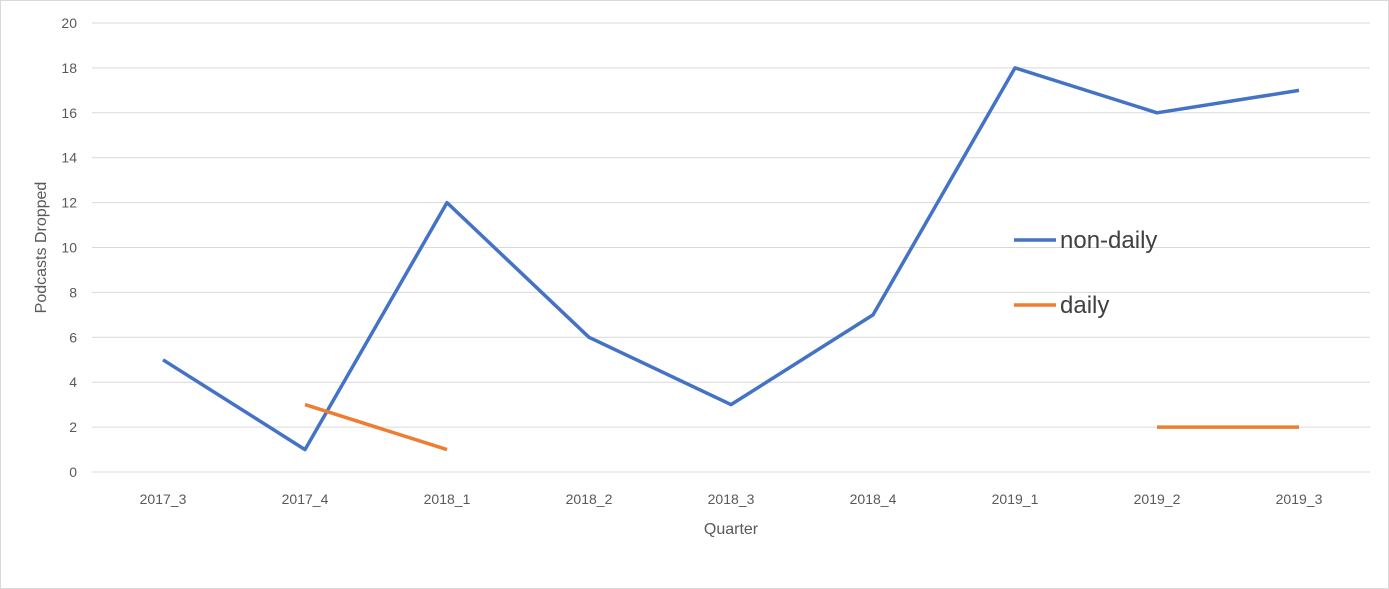 This screenshot has width=1389, height=589. What do you see at coordinates (73, 292) in the screenshot?
I see `y-tick-label: 8` at bounding box center [73, 292].